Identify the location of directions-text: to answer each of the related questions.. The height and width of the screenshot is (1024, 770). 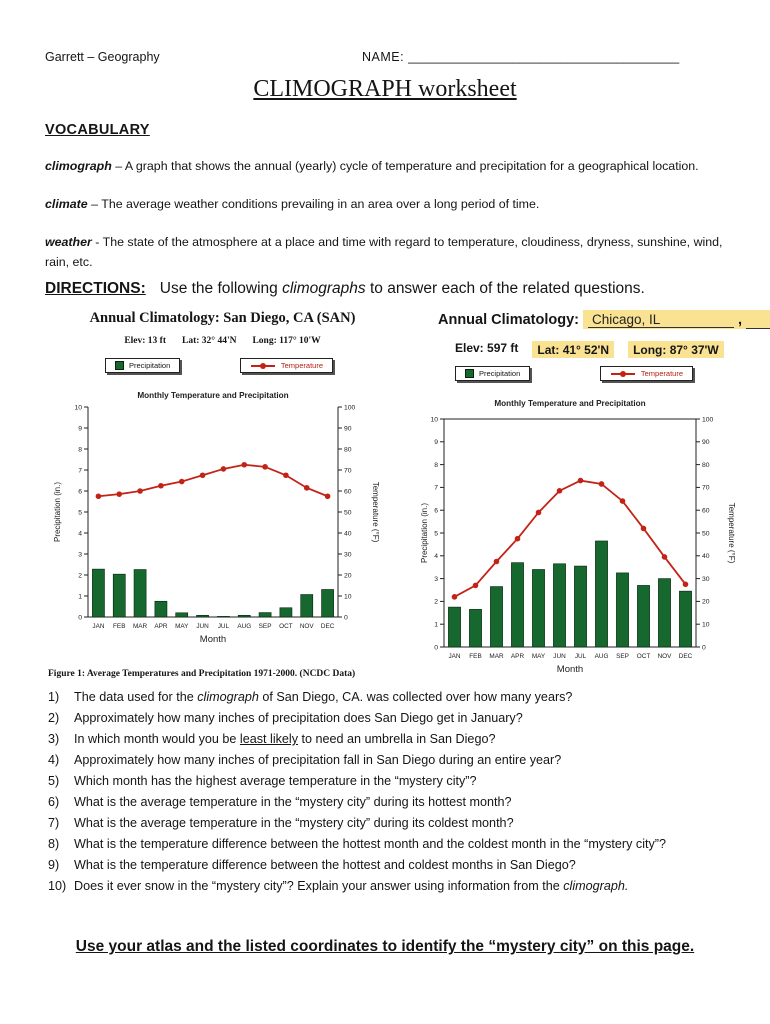
(505, 288).